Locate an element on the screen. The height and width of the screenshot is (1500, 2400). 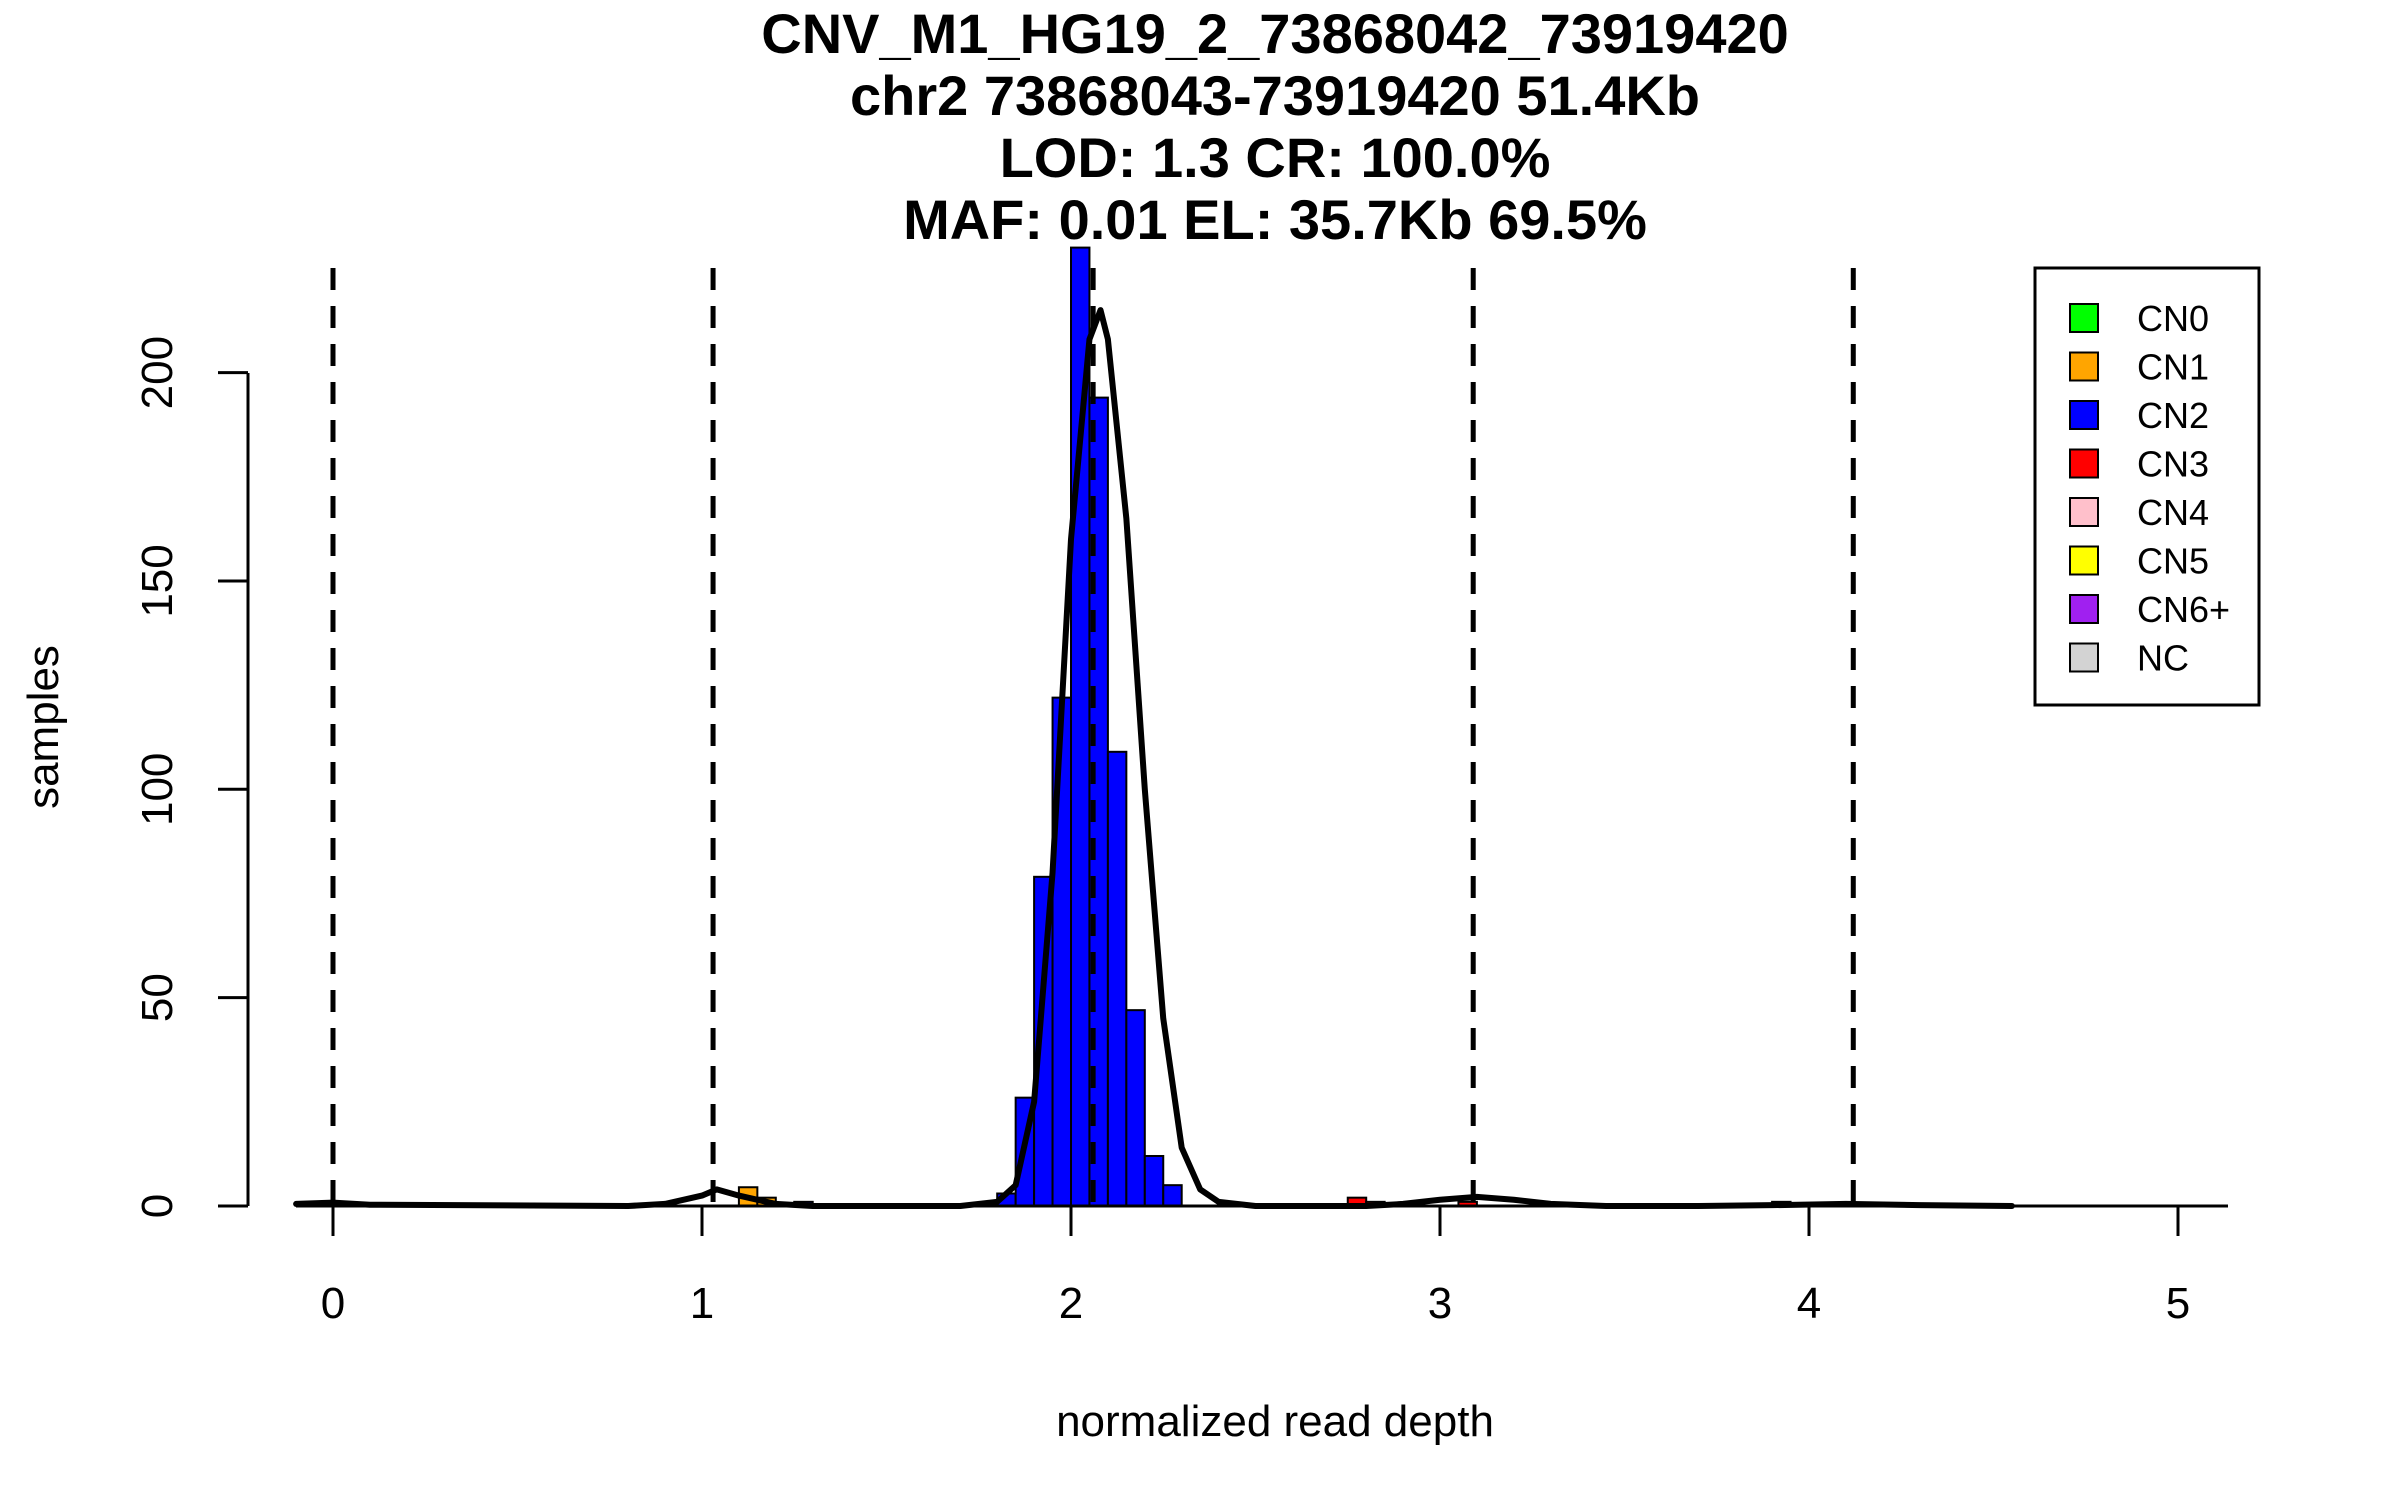
x-tick-label: 3 is located at coordinates (1440, 1303).